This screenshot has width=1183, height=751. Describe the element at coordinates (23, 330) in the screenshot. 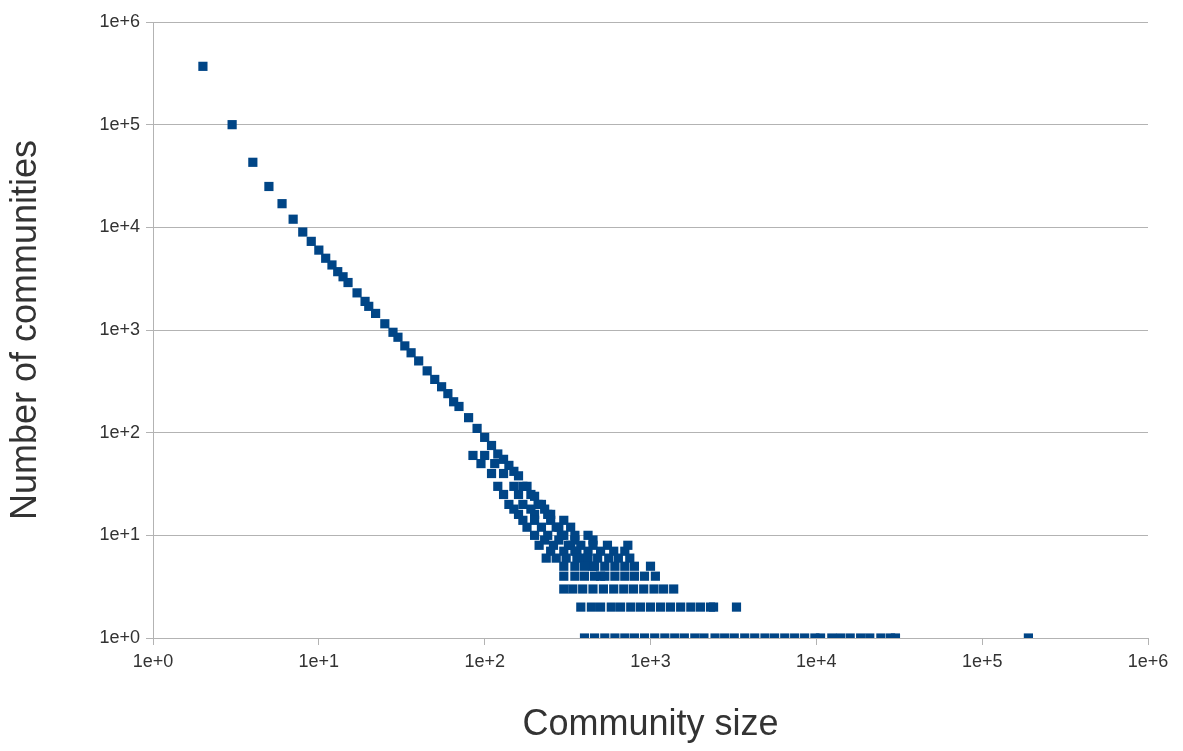

I see `y-axis-title: Number of communities` at that location.